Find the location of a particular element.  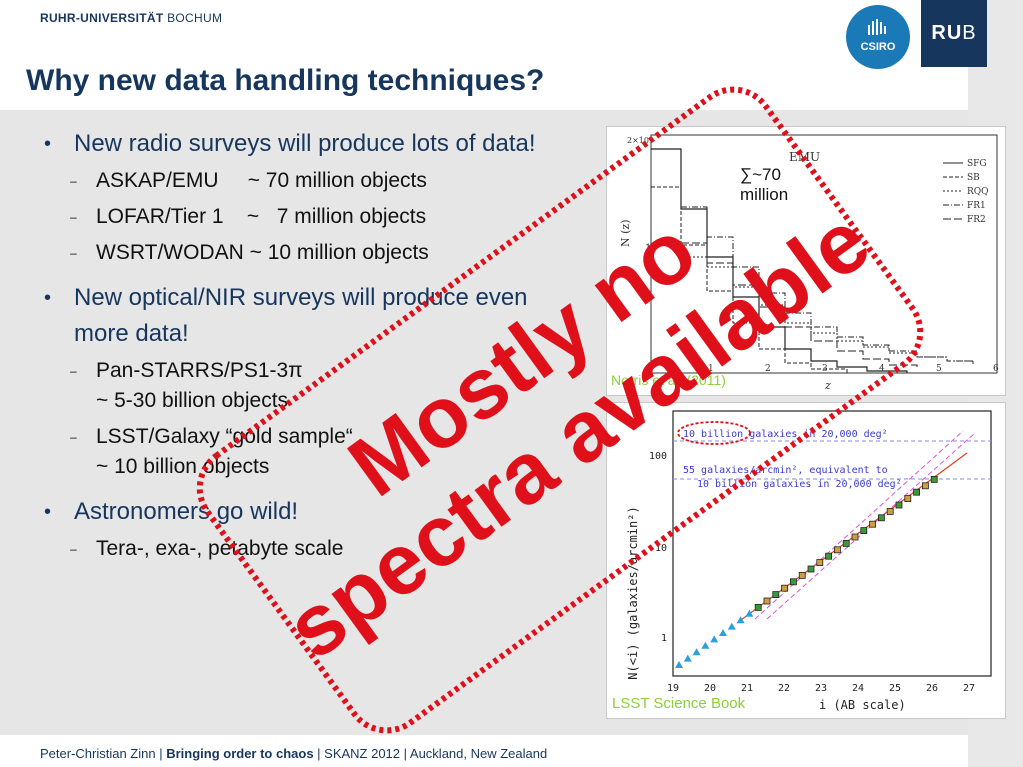

svg-text: SFG is located at coordinates (977, 164).